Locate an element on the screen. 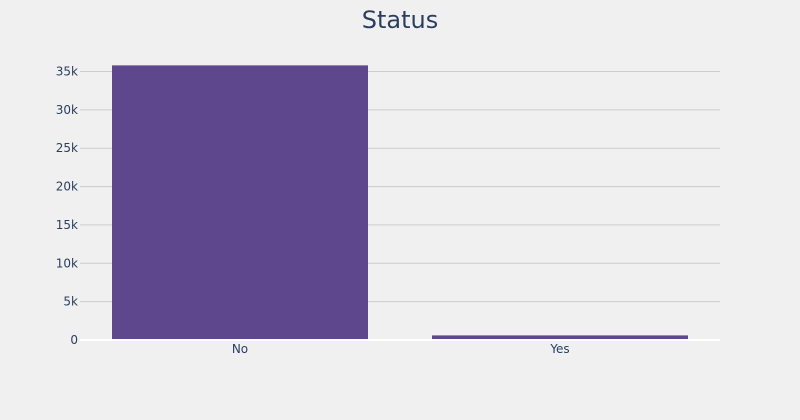  y-tick-label: 35k is located at coordinates (67, 72).